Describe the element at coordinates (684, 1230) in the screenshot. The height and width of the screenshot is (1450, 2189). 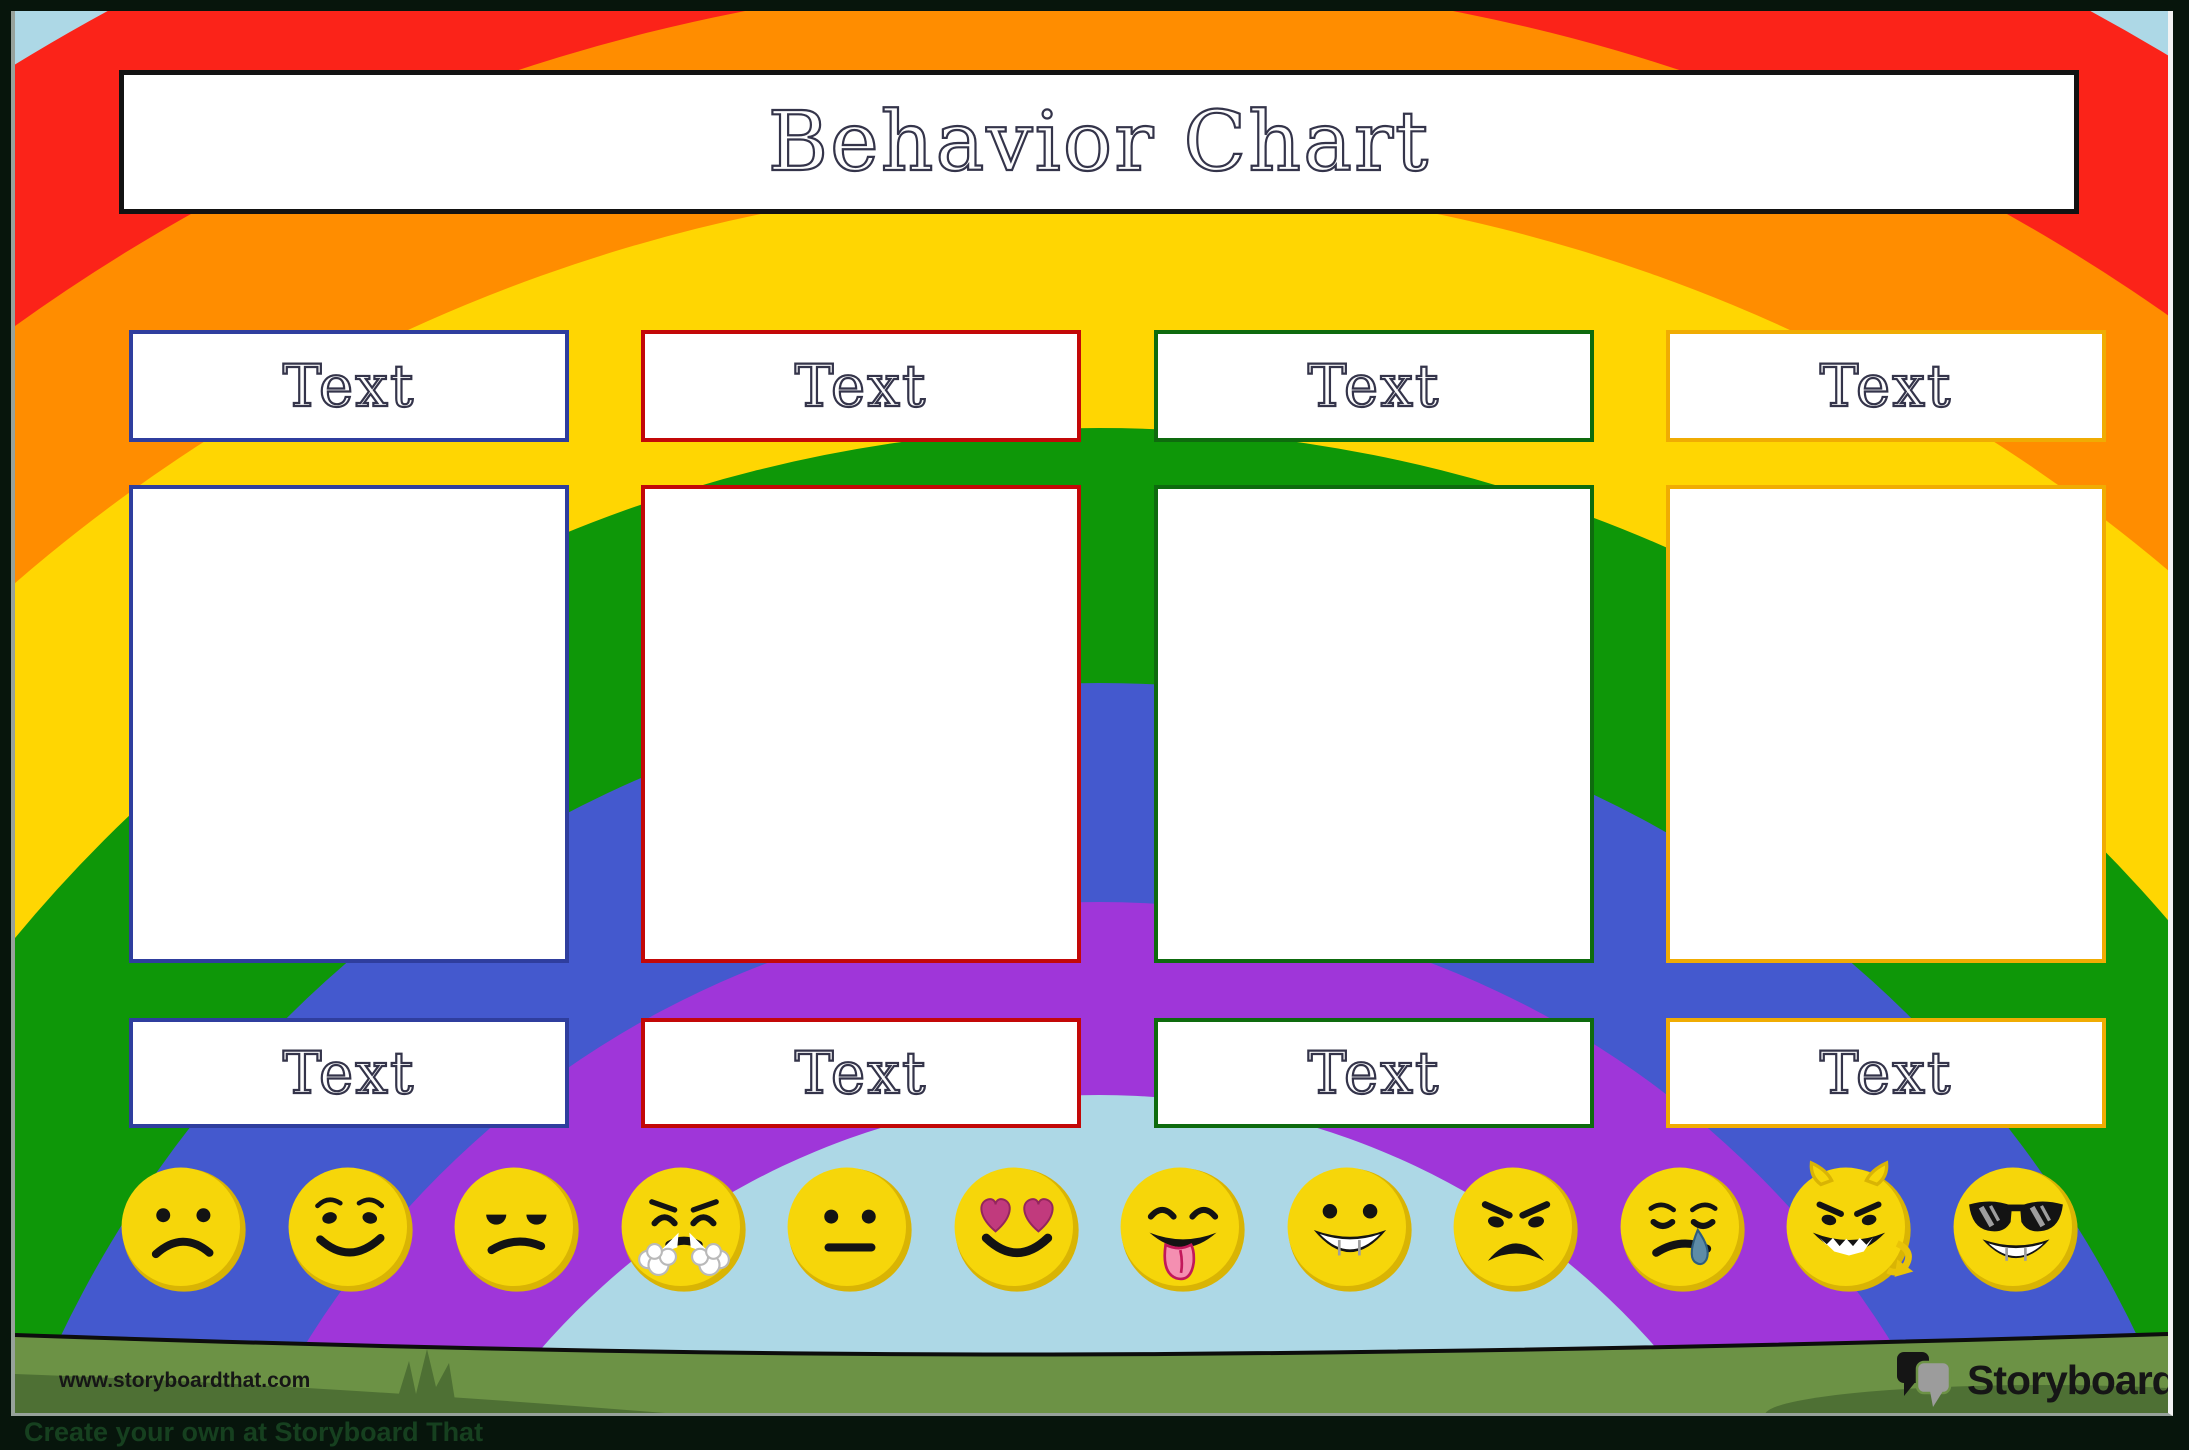
I see `emoji-face-with-steam-from-nose` at that location.